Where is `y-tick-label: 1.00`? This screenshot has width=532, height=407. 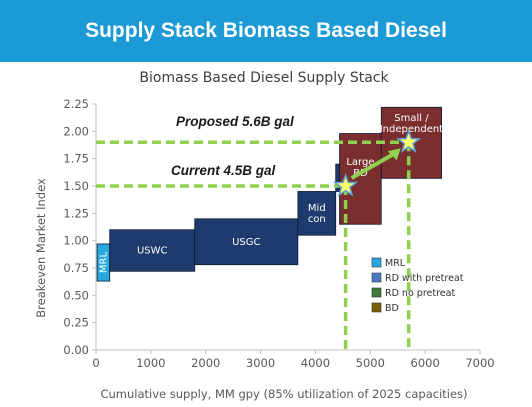
y-tick-label: 1.00 is located at coordinates (76, 241).